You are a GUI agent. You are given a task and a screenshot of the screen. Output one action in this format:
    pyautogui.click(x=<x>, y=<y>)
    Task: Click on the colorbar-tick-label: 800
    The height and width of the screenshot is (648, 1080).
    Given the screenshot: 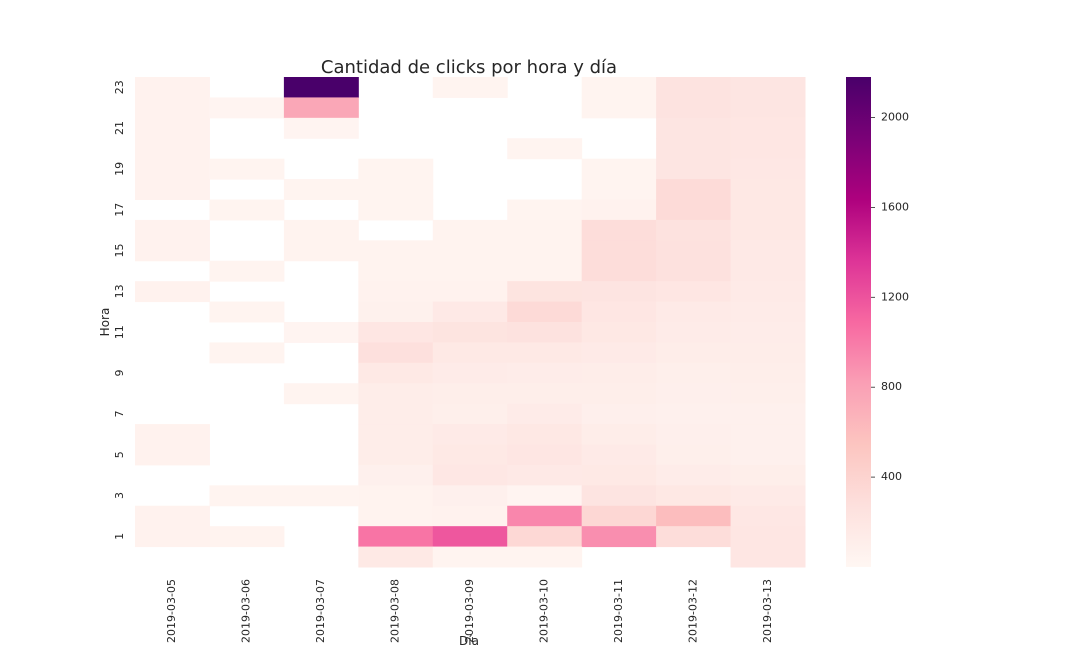 What is the action you would take?
    pyautogui.click(x=891, y=386)
    